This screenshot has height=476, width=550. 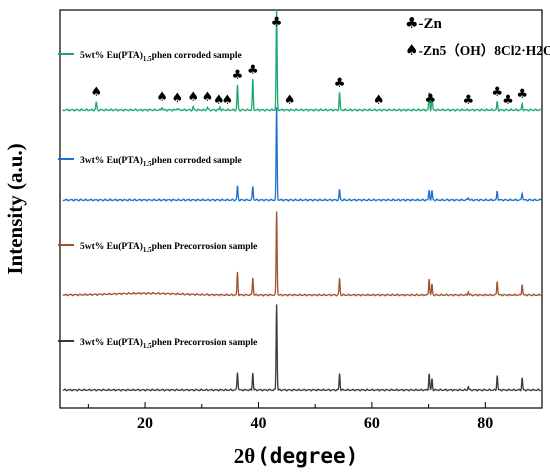 I want to click on x-axis-unit: (degree), so click(x=307, y=456).